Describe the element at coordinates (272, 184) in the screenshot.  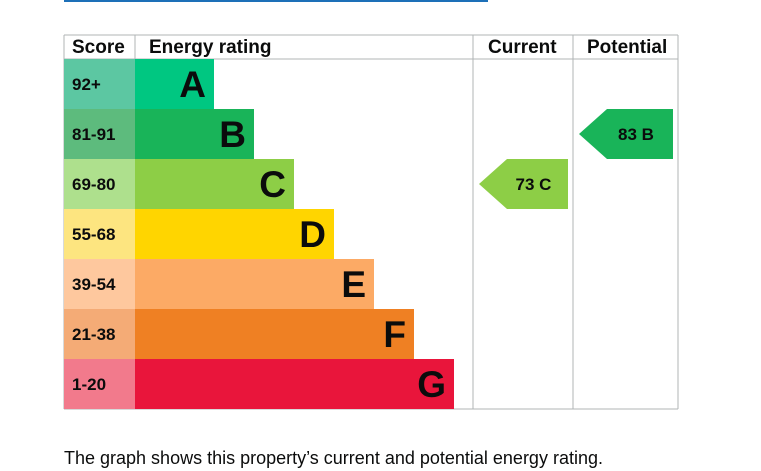
I see `band-letter-label: C` at that location.